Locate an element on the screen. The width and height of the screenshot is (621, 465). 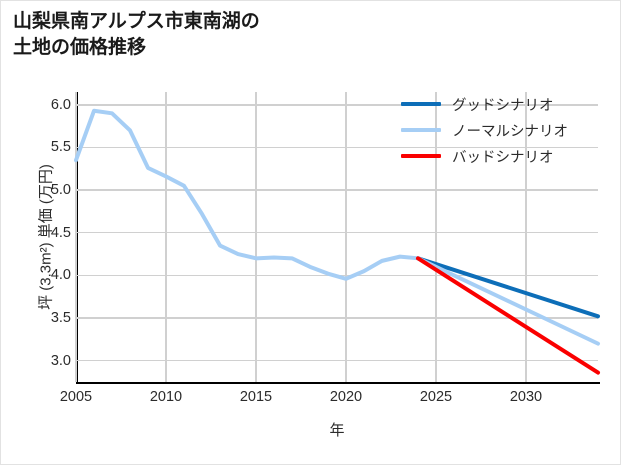
legend-item-label: バッドシナリオ is located at coordinates (503, 157).